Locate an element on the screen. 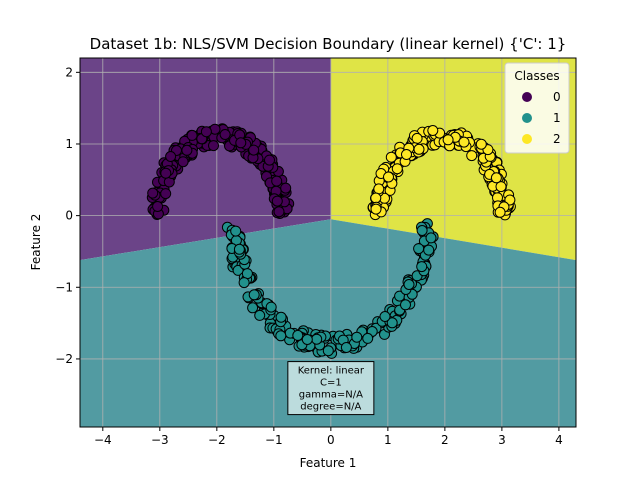  x-tick-label: 4 is located at coordinates (559, 440).